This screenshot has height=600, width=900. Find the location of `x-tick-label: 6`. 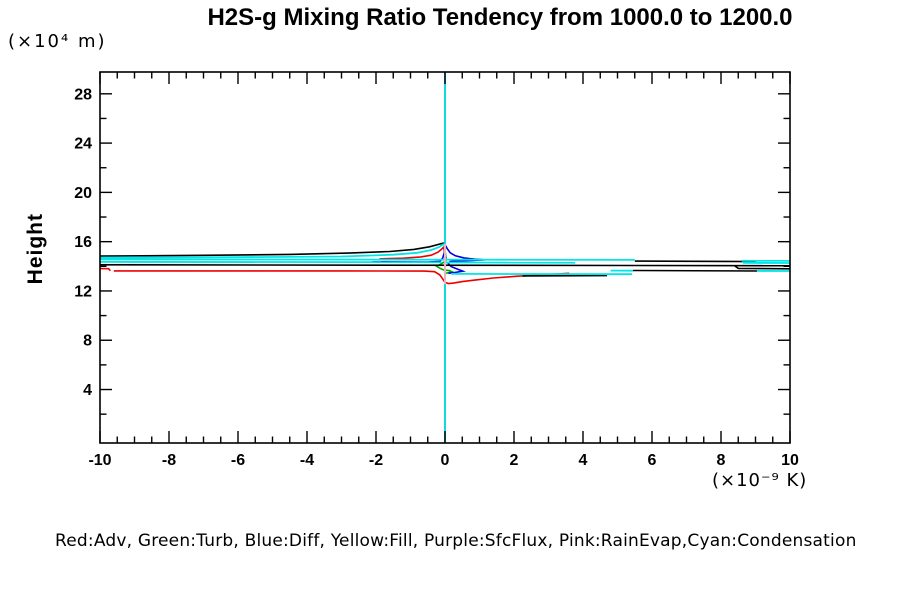

x-tick-label: 6 is located at coordinates (652, 460).